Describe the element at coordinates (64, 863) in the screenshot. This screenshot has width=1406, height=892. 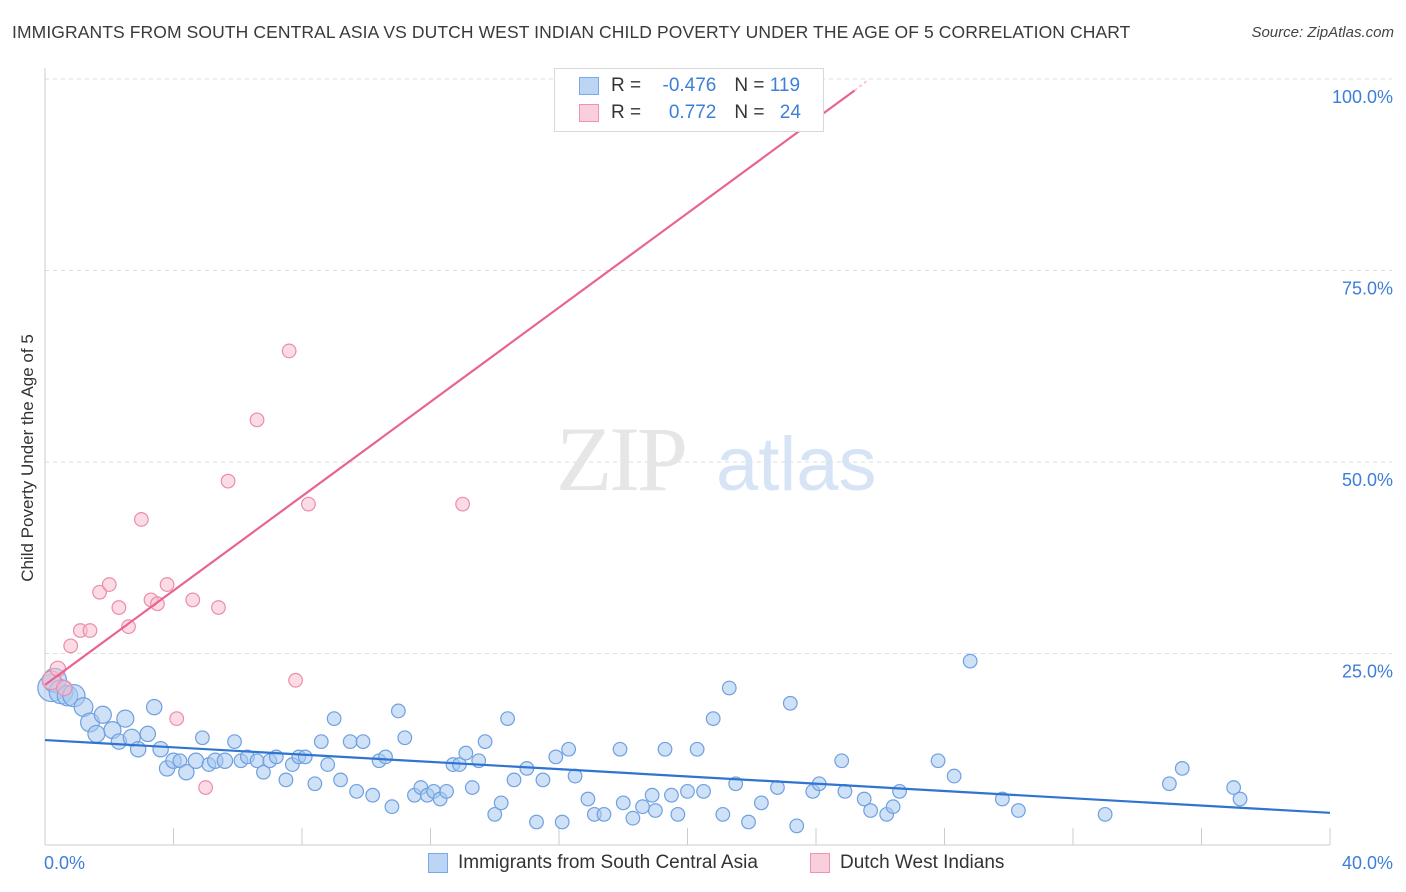
I see `x-tick-label: 0.0%` at that location.